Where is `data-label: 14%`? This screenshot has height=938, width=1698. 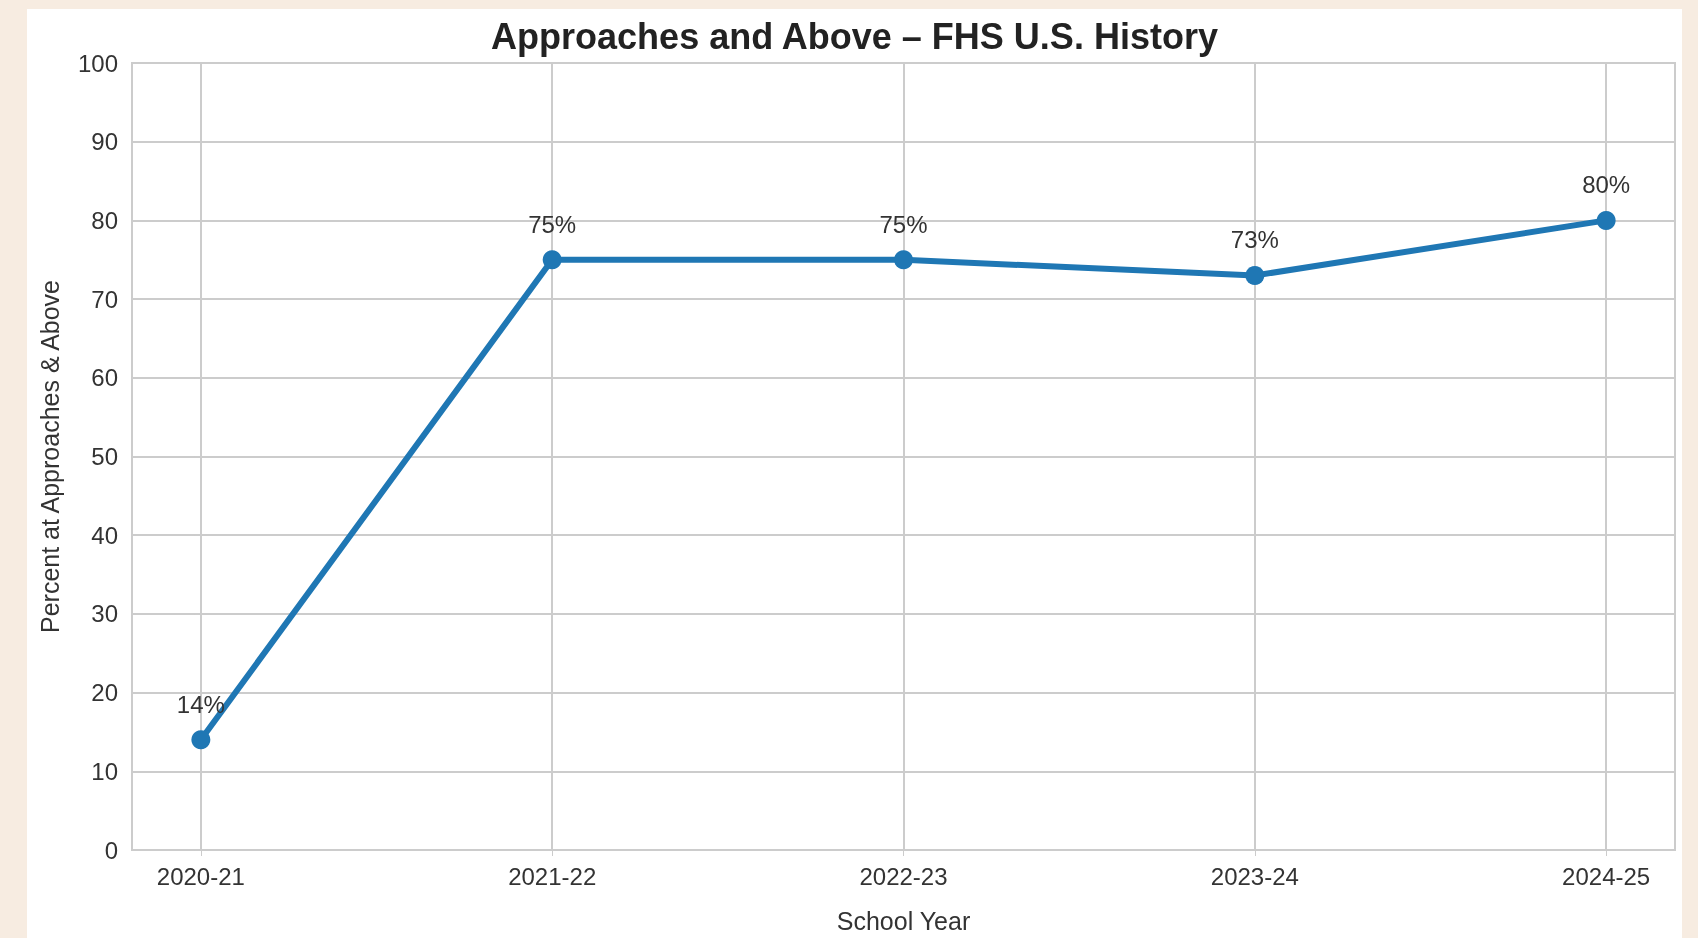 data-label: 14% is located at coordinates (200, 704).